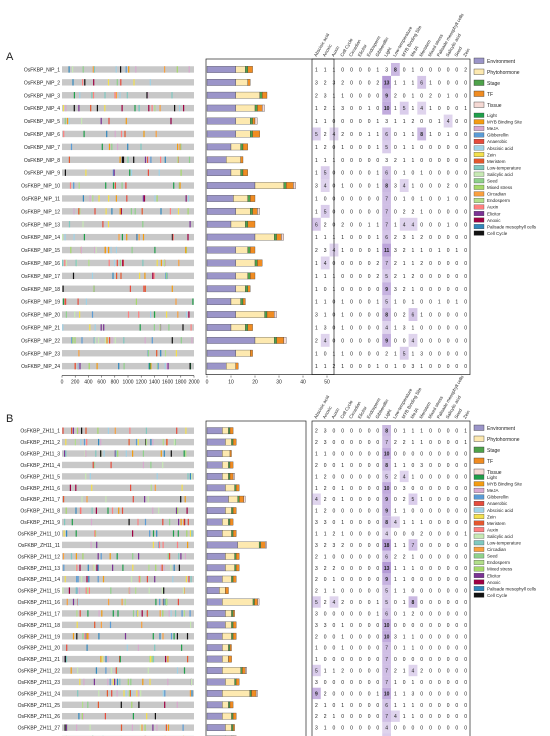  What do you see at coordinates (386, 683) in the screenshot?
I see `heatmap-value: 7` at bounding box center [386, 683].